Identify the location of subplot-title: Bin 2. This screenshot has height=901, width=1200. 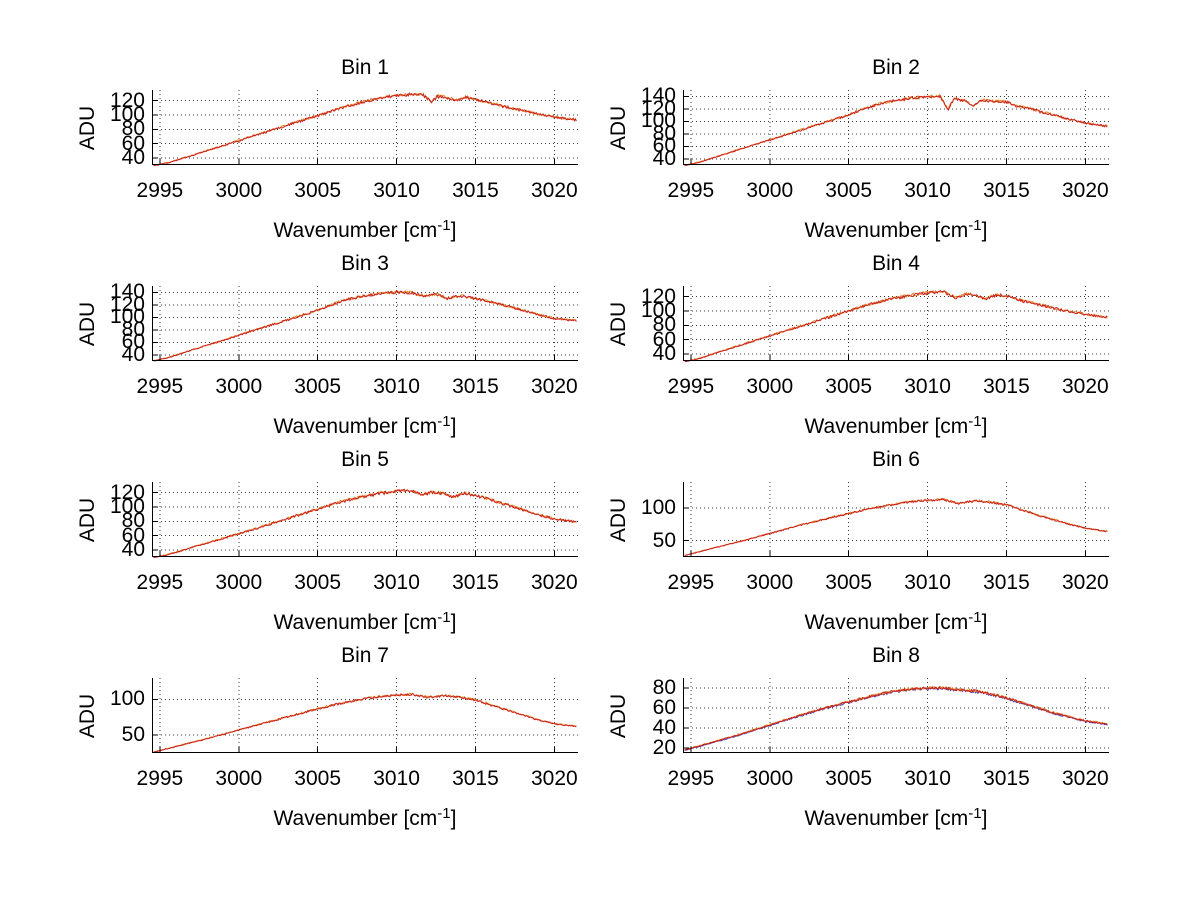
(896, 67).